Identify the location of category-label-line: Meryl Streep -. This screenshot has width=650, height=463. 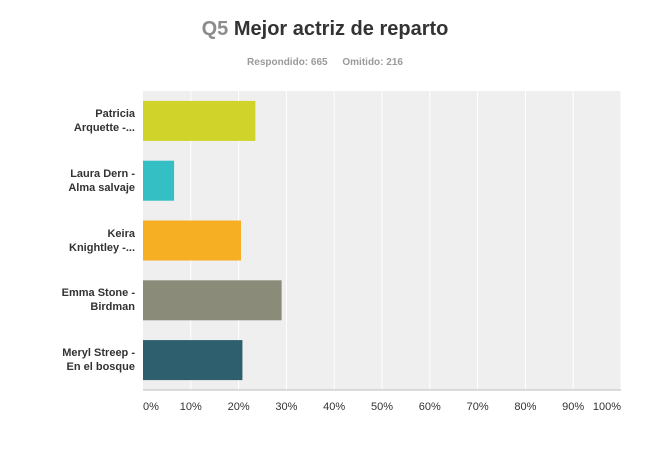
(98, 353).